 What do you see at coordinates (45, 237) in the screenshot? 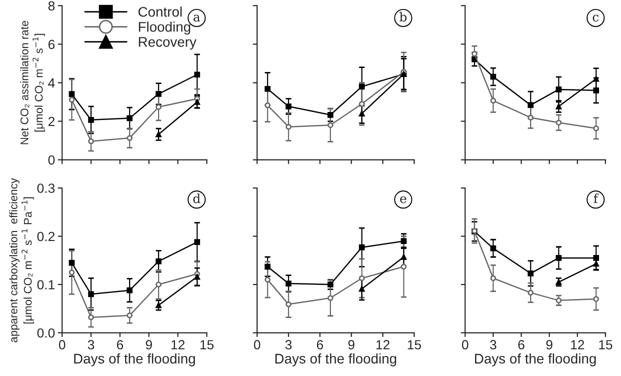
I see `y-tick-label: 0.2` at bounding box center [45, 237].